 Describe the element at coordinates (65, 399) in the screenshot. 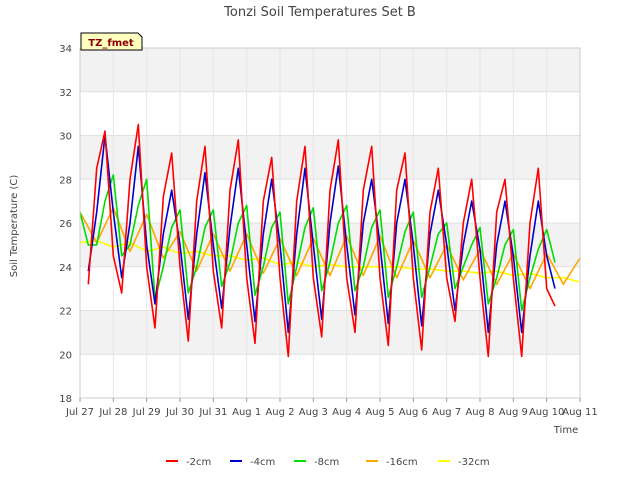

I see `y-tick-label: 18` at that location.